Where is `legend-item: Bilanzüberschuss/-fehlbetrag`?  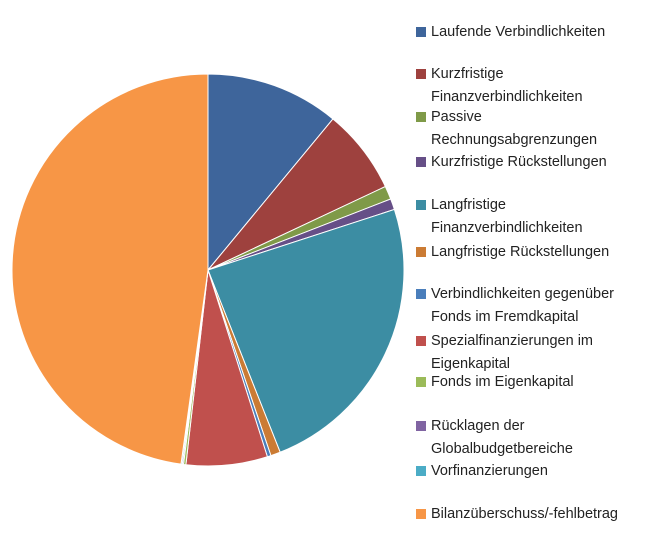
legend-item: Bilanzüberschuss/-fehlbetrag is located at coordinates (527, 514).